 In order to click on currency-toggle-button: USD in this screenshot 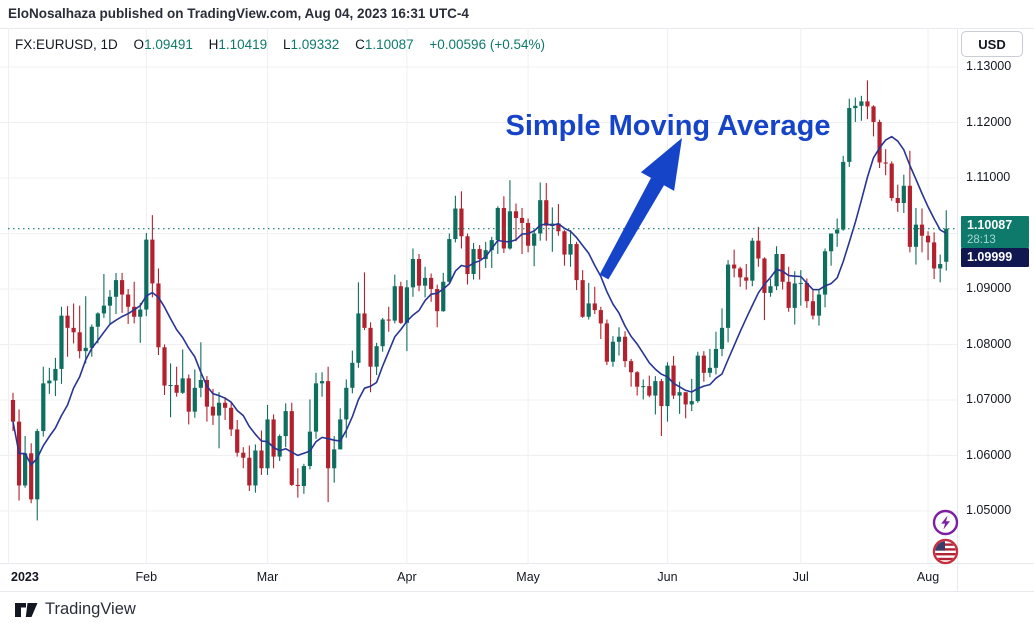, I will do `click(992, 44)`.